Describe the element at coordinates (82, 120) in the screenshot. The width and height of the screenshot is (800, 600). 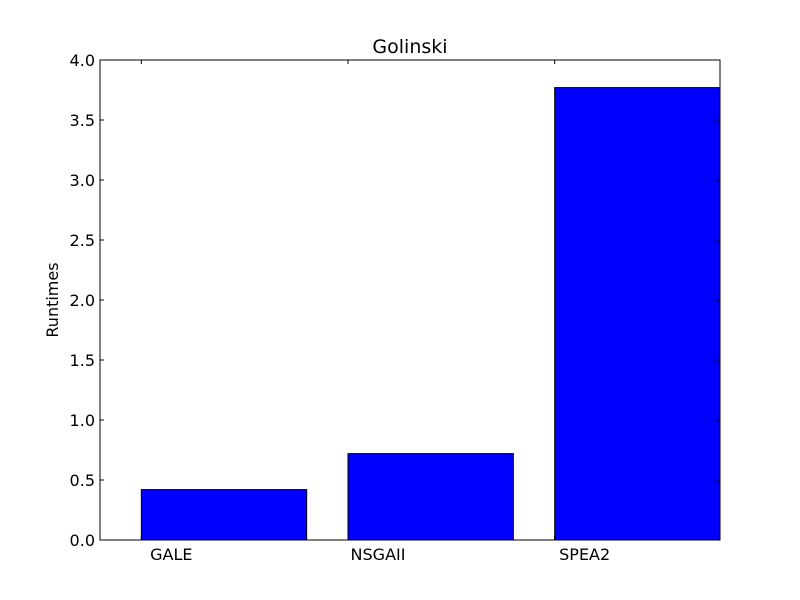
I see `y-tick-label: 3.5` at that location.